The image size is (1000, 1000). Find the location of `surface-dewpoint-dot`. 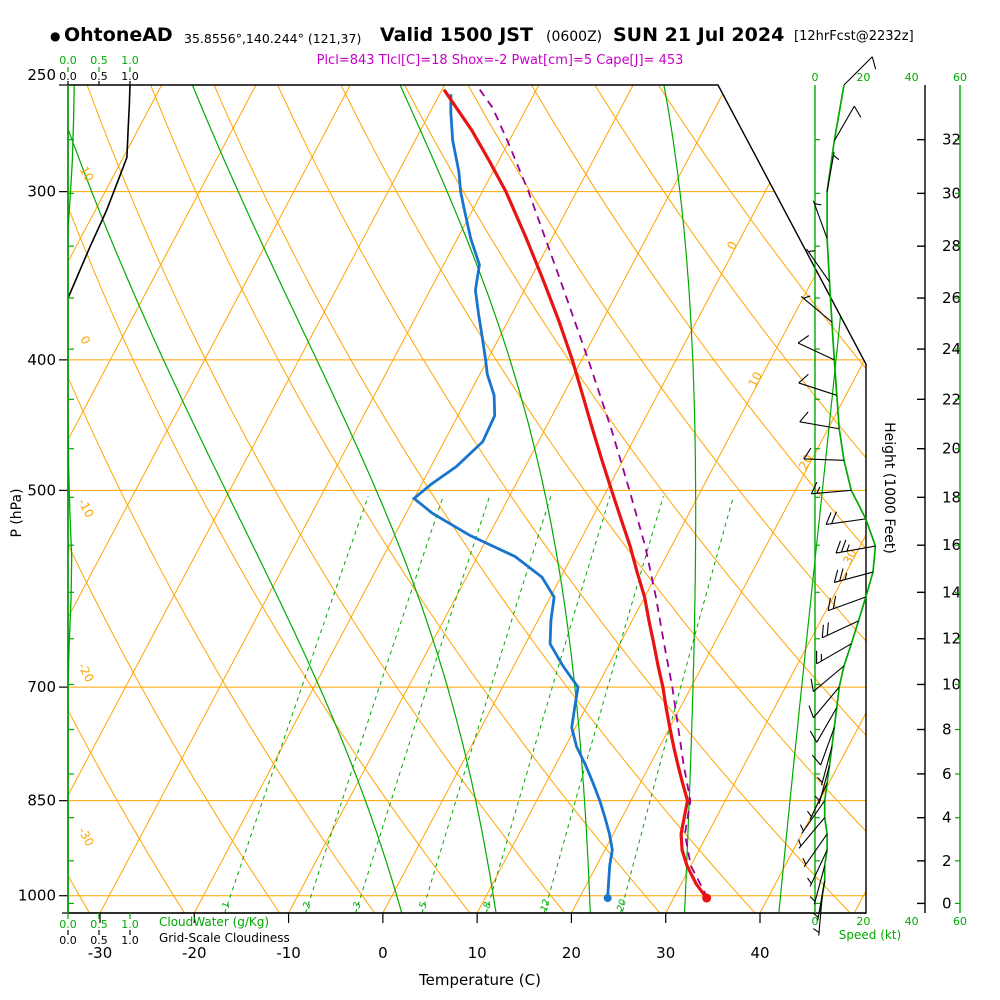

surface-dewpoint-dot is located at coordinates (607, 898).